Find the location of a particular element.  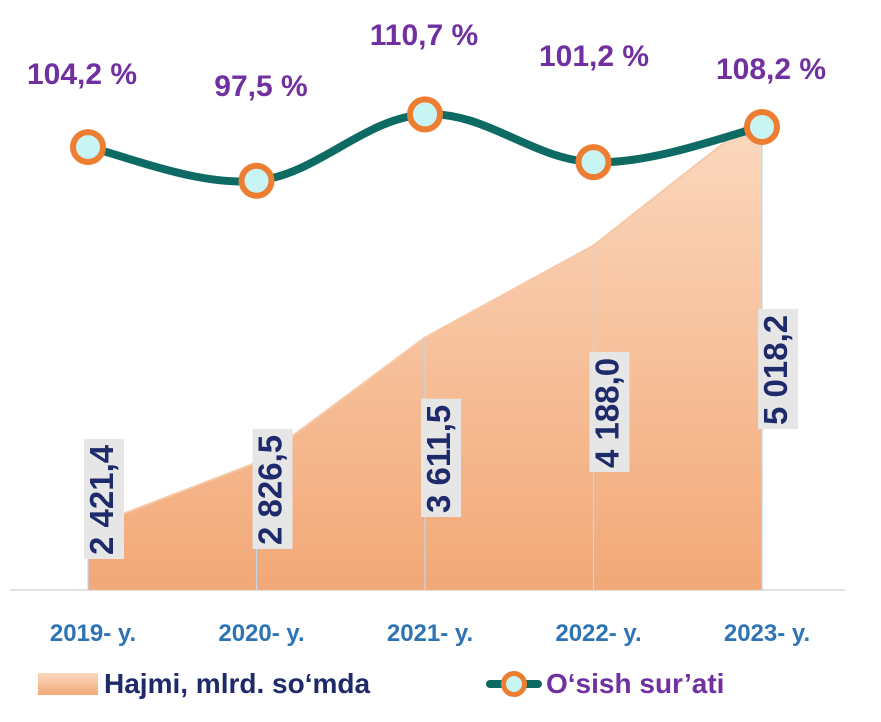

volume-value: 5 018,2 is located at coordinates (775, 370).